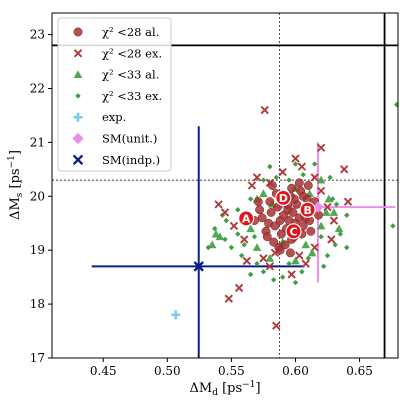 Image resolution: width=410 pixels, height=409 pixels. I want to click on region-label-text: C, so click(294, 231).